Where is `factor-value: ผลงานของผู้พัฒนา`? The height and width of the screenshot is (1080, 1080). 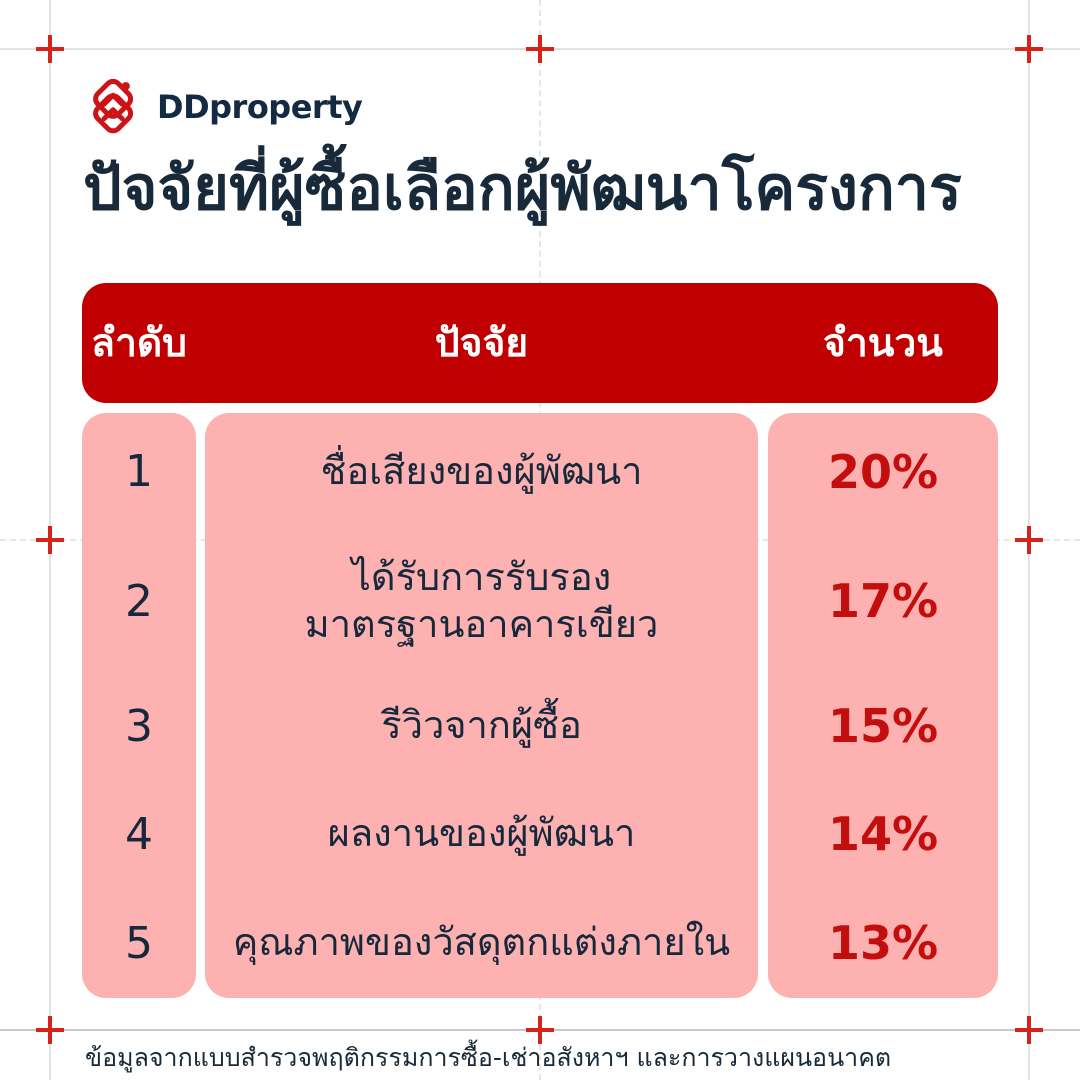
factor-value: ผลงานของผู้พัฒนา is located at coordinates (481, 833).